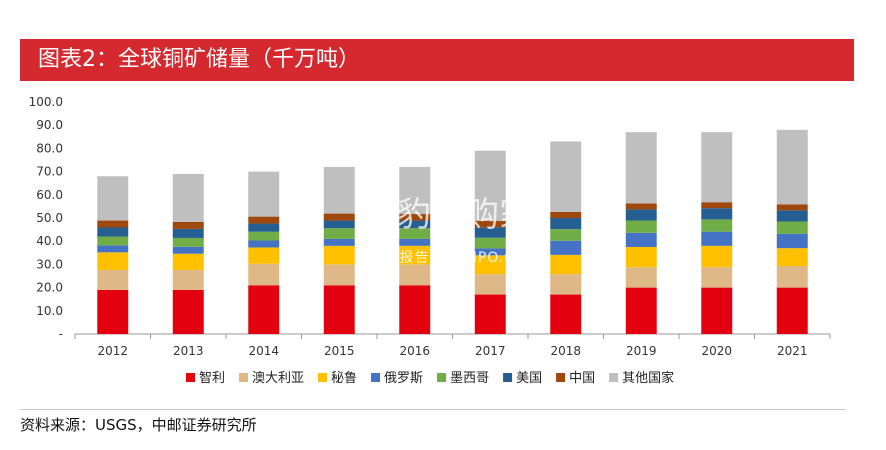 The height and width of the screenshot is (450, 886). What do you see at coordinates (403, 378) in the screenshot?
I see `legend-label: 俄罗斯` at bounding box center [403, 378].